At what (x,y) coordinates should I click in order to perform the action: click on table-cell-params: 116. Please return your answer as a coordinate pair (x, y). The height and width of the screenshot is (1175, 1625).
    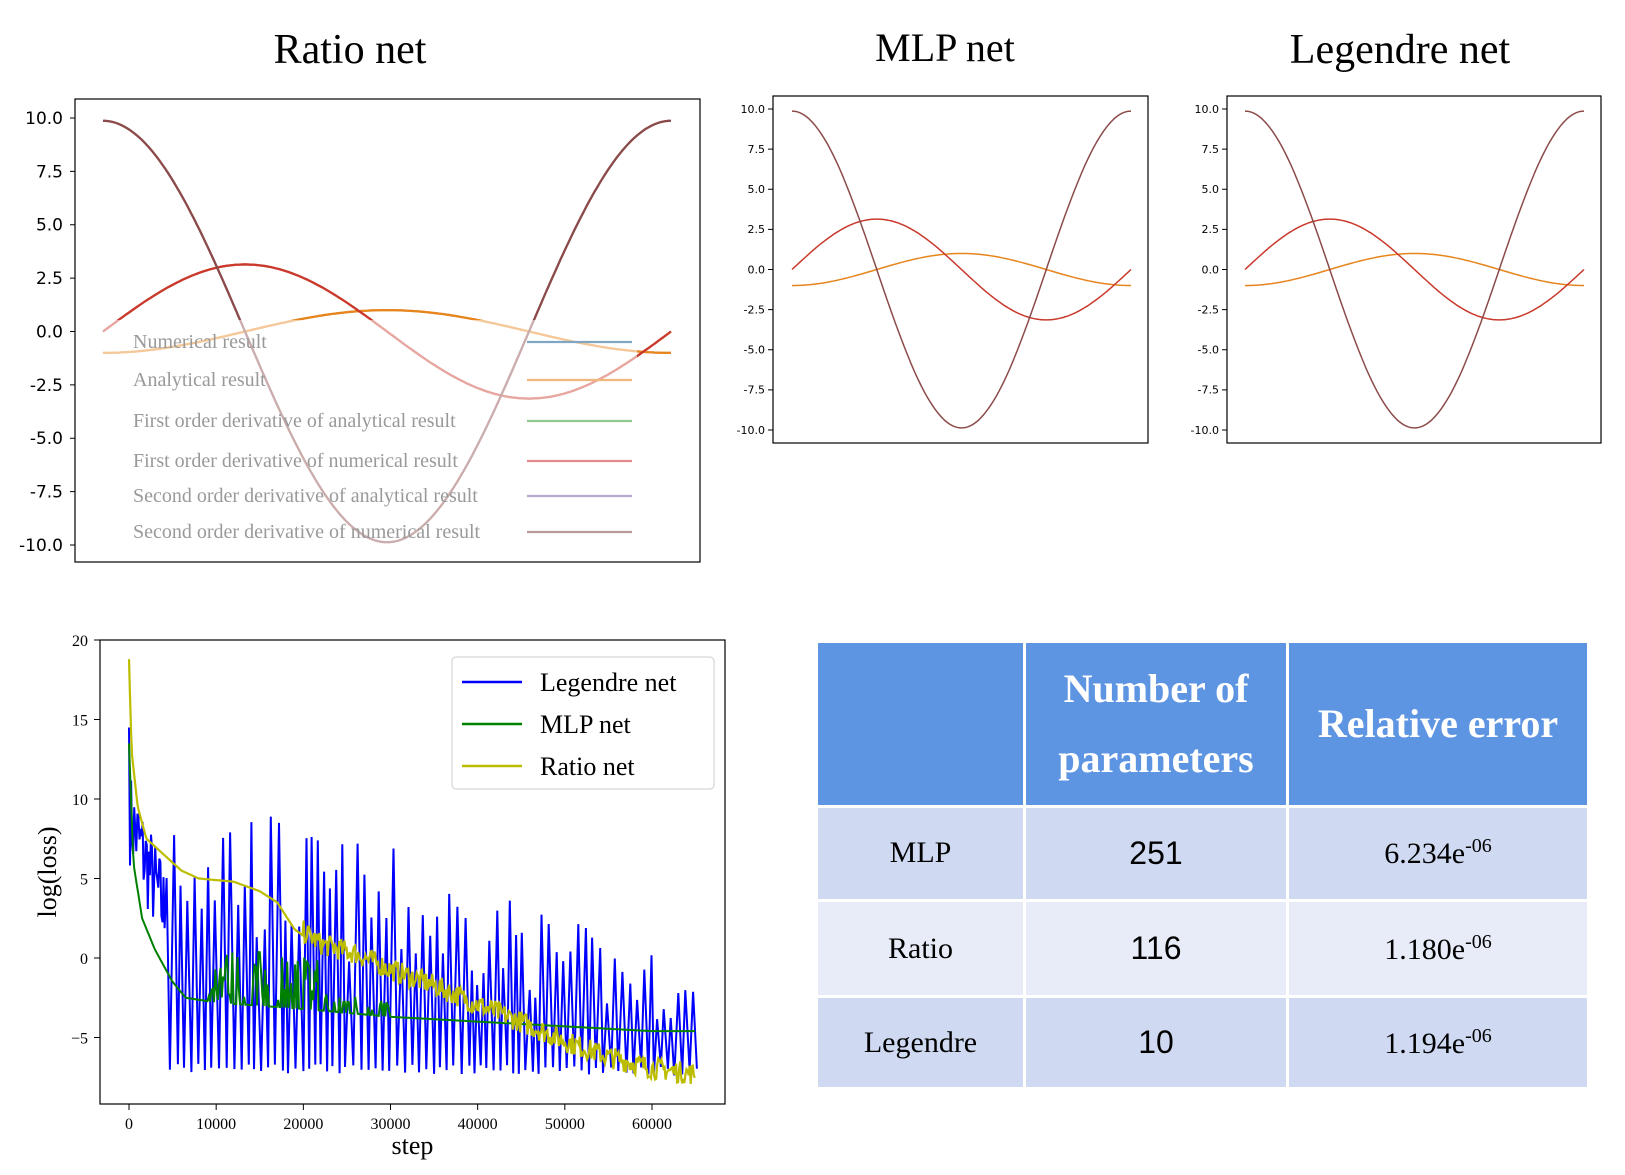
    Looking at the image, I should click on (1156, 948).